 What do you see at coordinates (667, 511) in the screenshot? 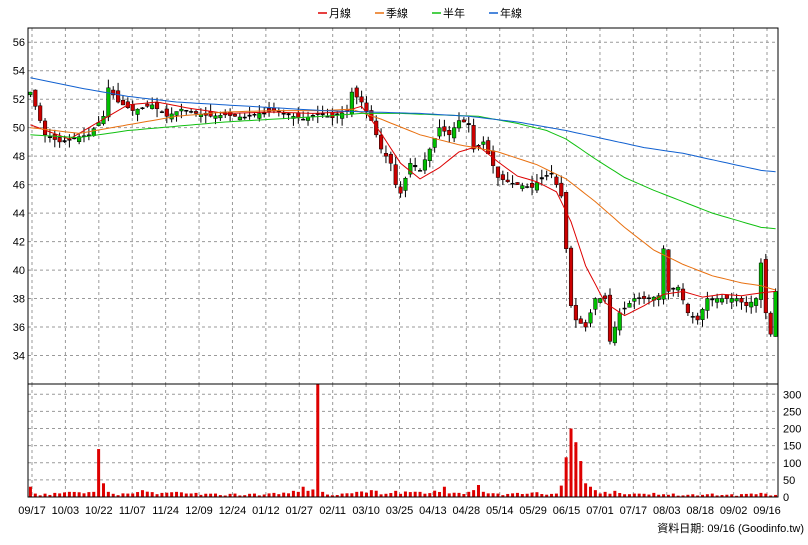
I see `x-tick-label: 08/03` at bounding box center [667, 511].